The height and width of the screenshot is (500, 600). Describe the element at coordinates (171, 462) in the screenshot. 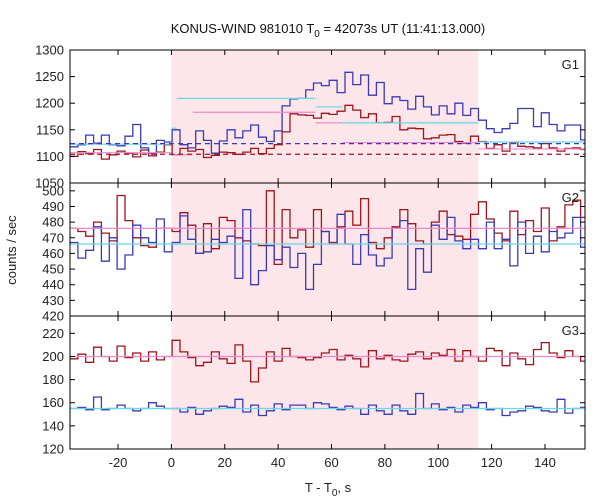

I see `xtick-label-0: 0` at that location.